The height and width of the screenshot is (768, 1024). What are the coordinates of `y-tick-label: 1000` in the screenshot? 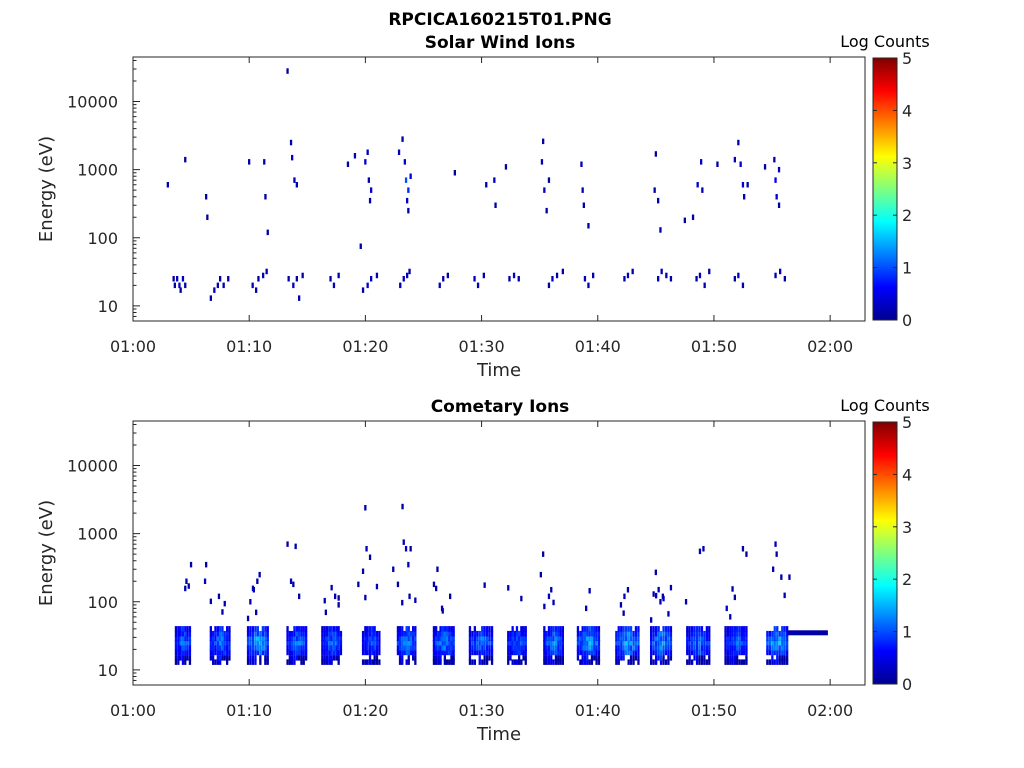 It's located at (97, 534).